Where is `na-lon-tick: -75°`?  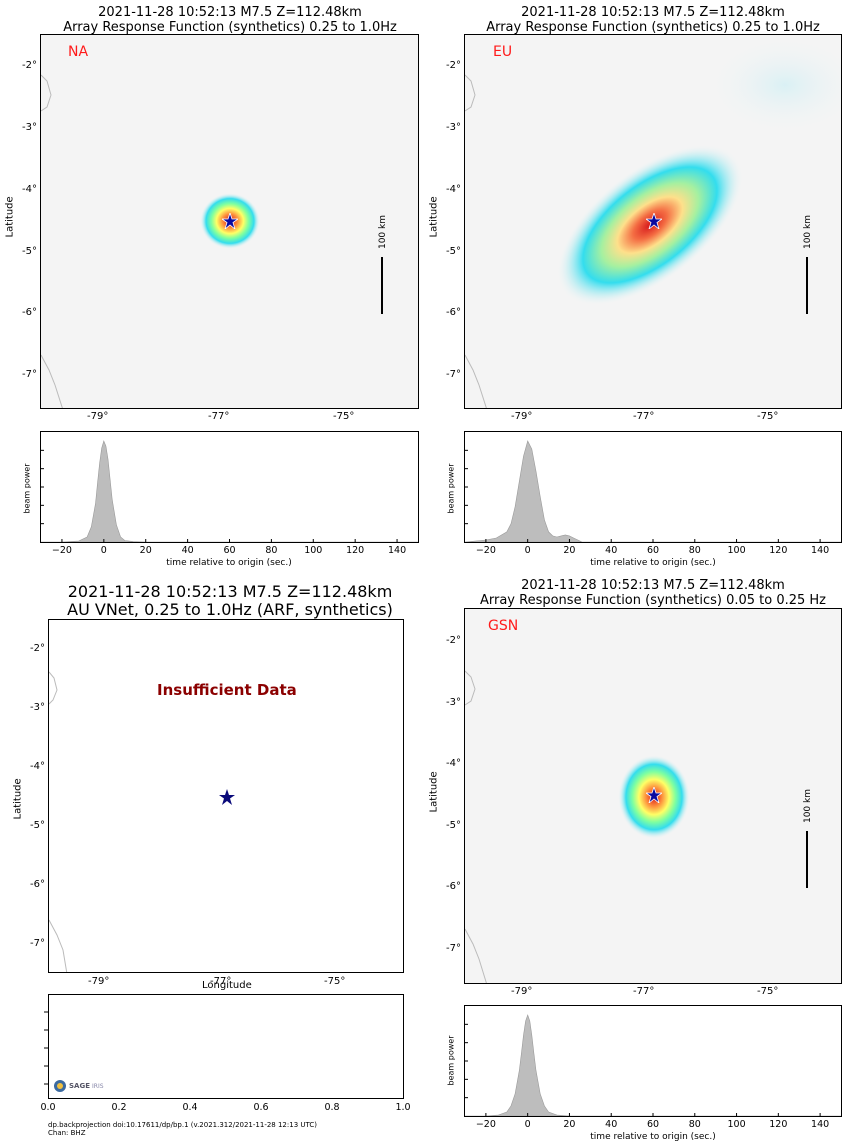
na-lon-tick: -75° is located at coordinates (344, 416).